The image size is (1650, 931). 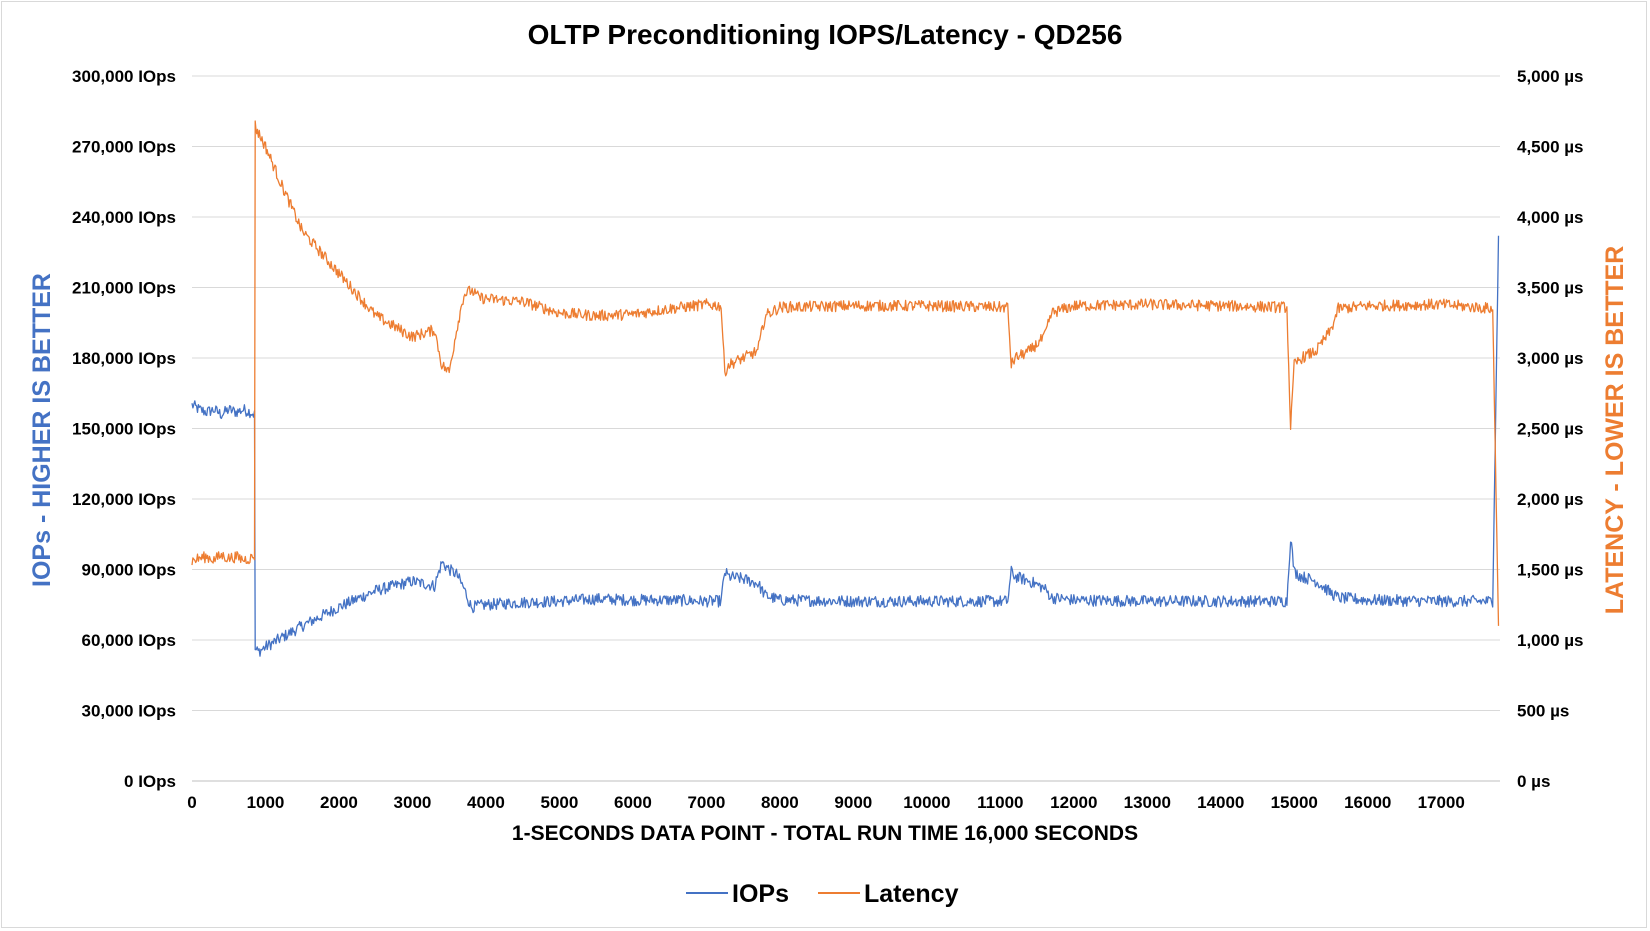 What do you see at coordinates (124, 76) in the screenshot?
I see `y-left-tick-label: 300,000 IOps` at bounding box center [124, 76].